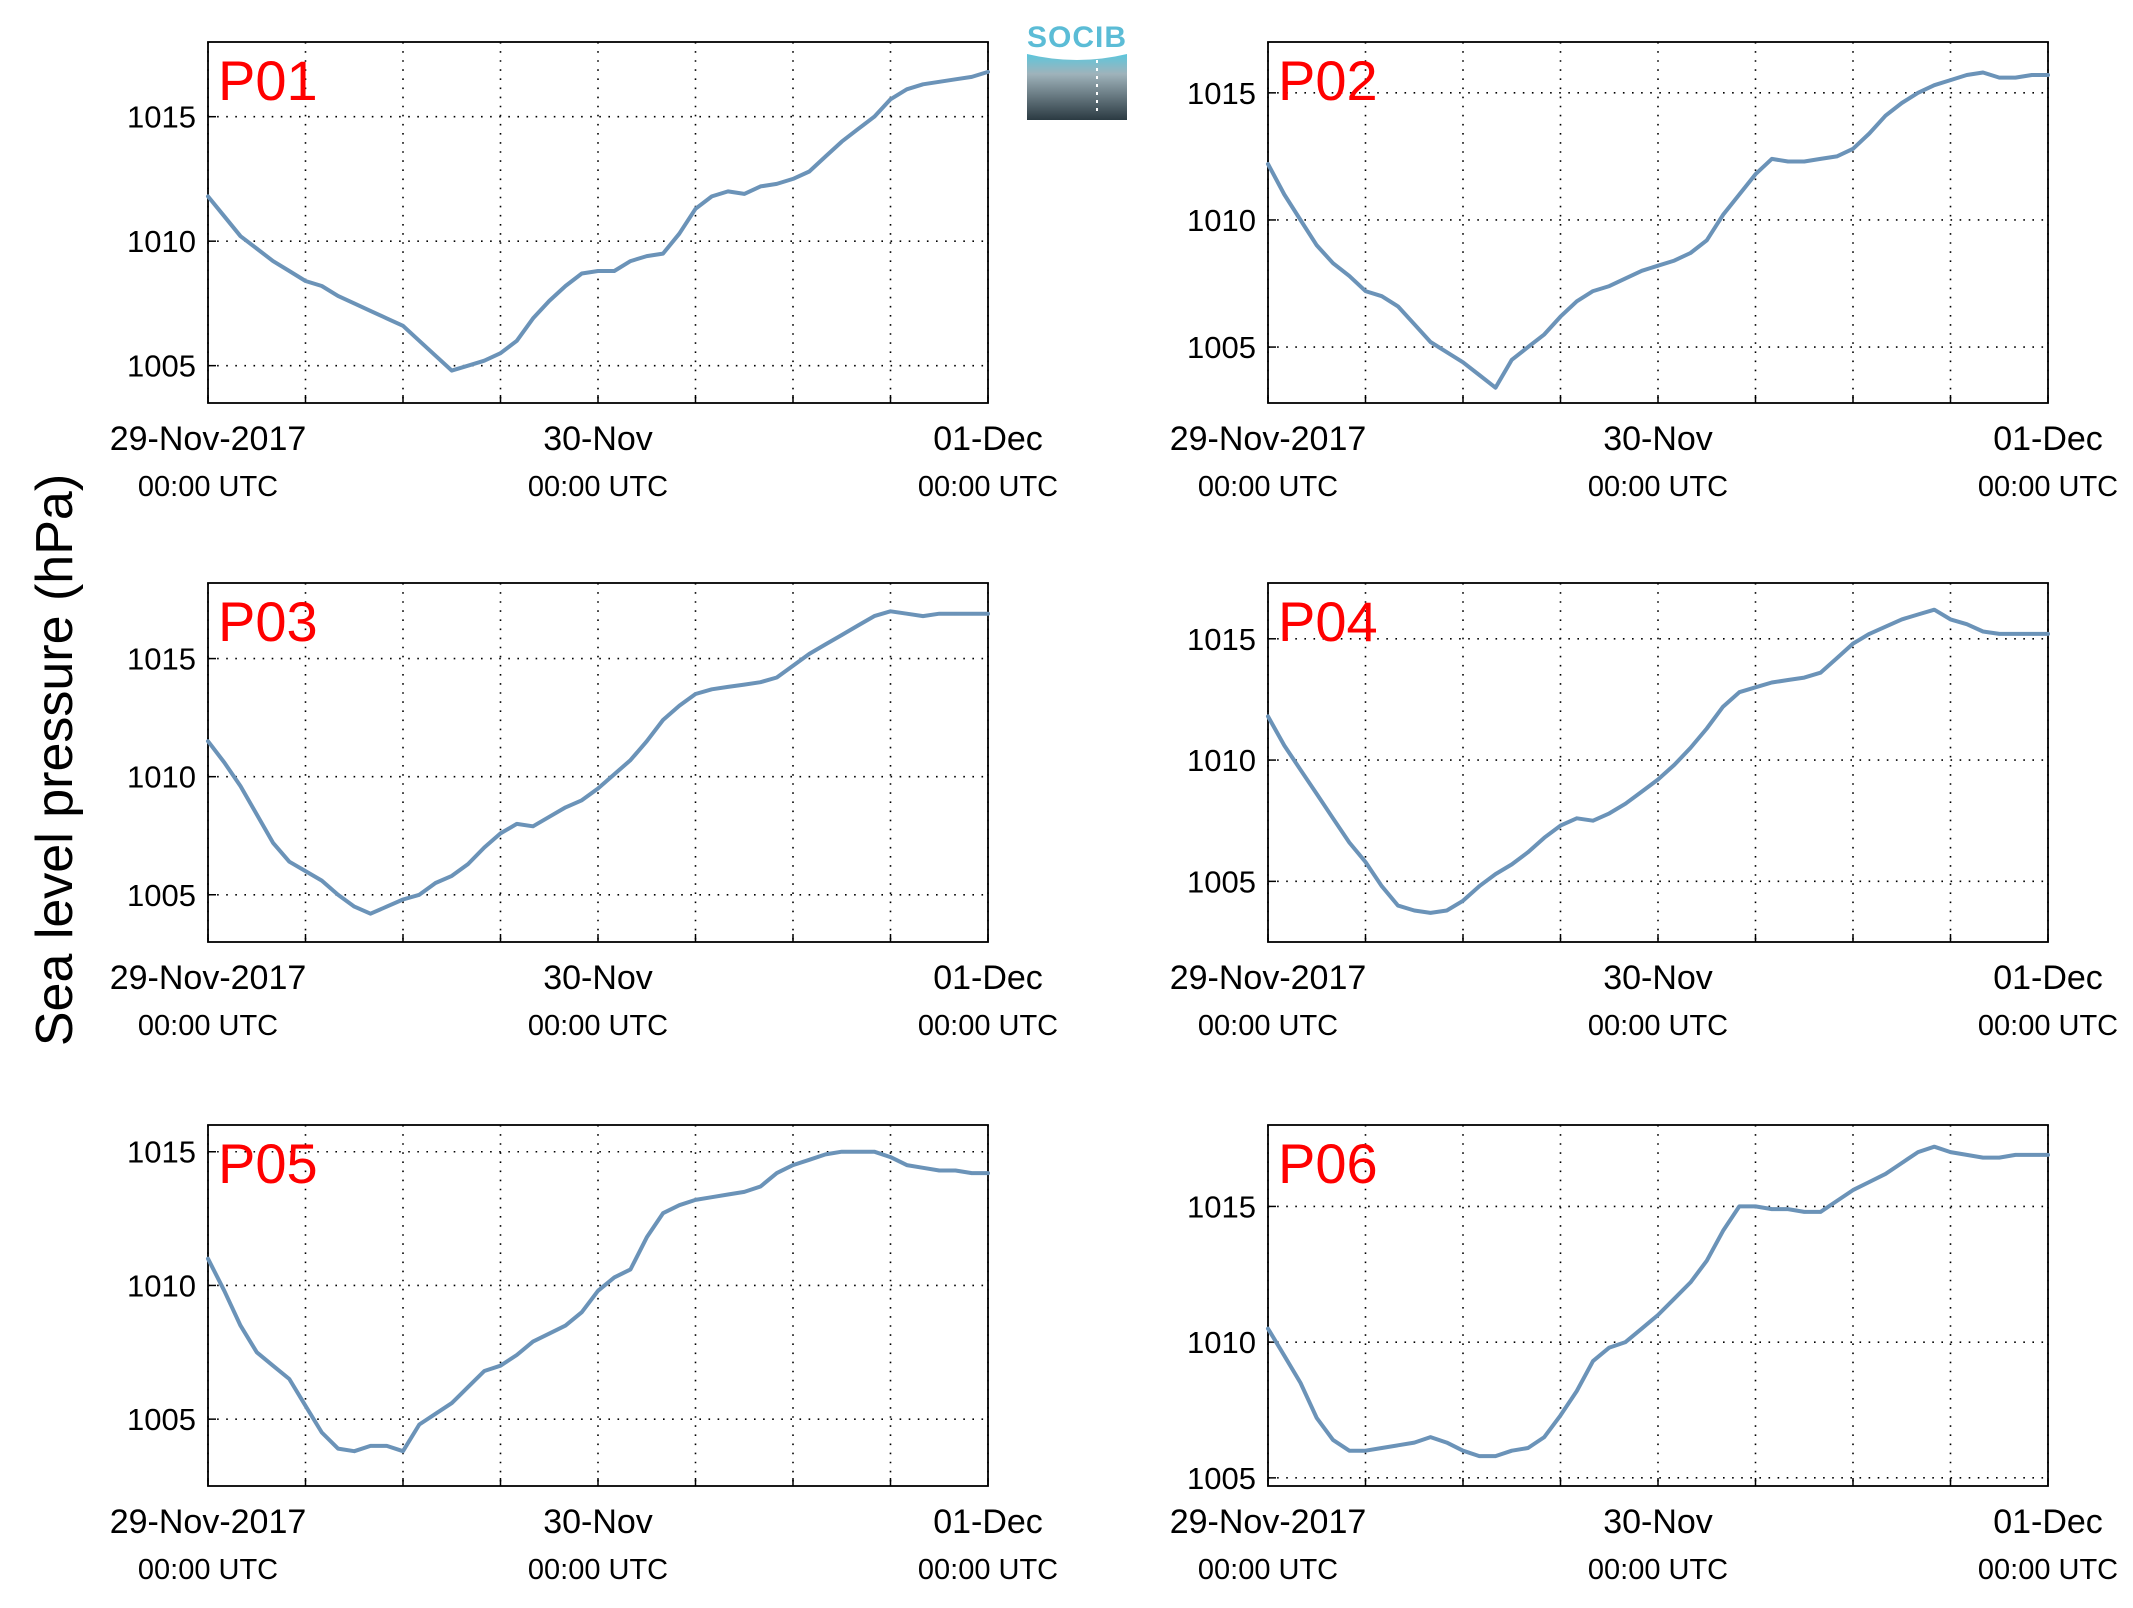  What do you see at coordinates (55, 760) in the screenshot?
I see `y-axis-label: Sea level pressure (hPa)` at bounding box center [55, 760].